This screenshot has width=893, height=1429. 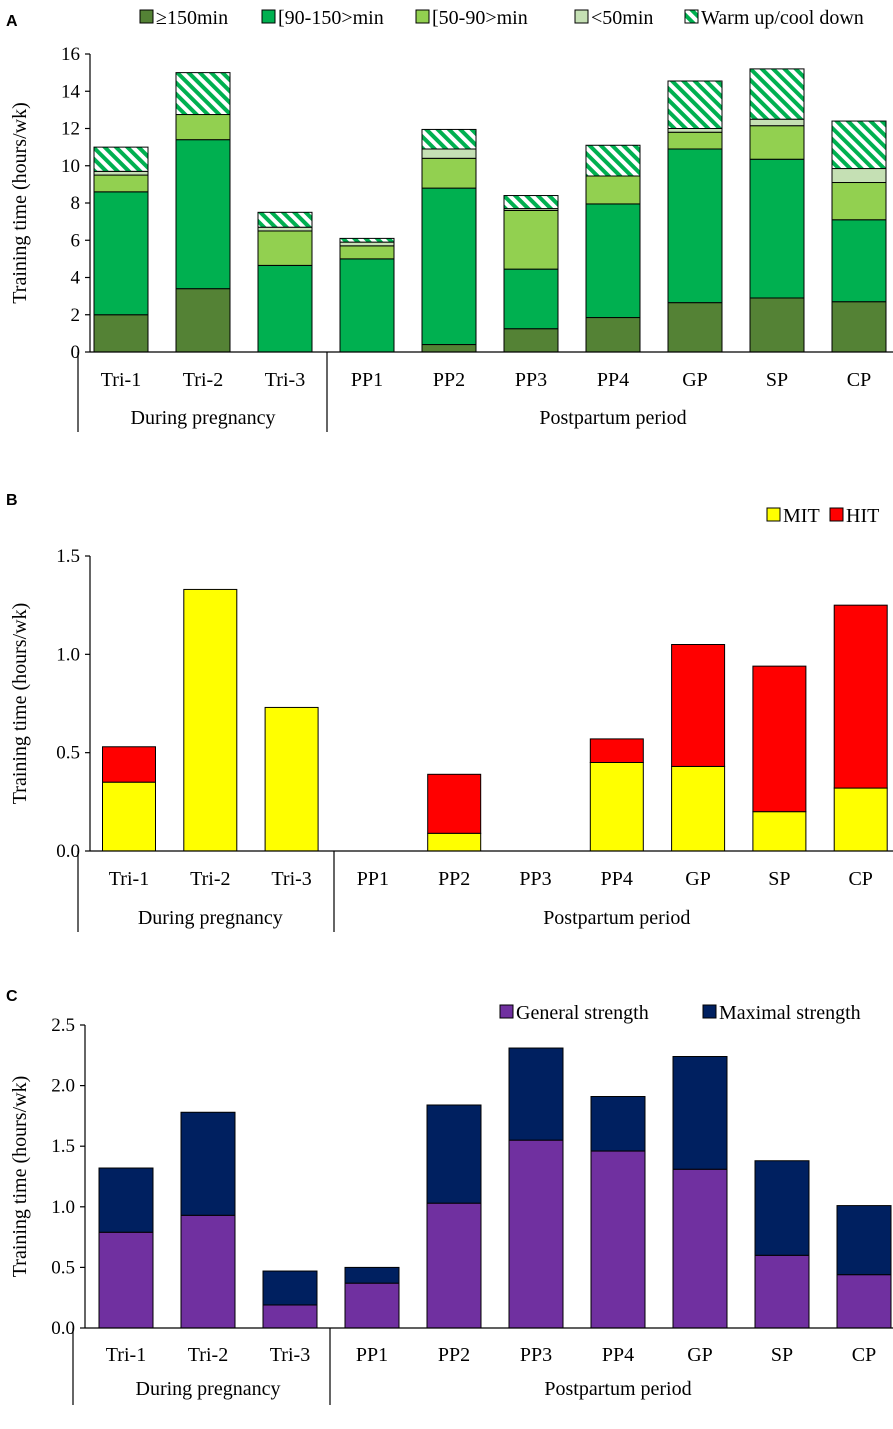 I want to click on x-tick-label: CP, so click(x=864, y=1355).